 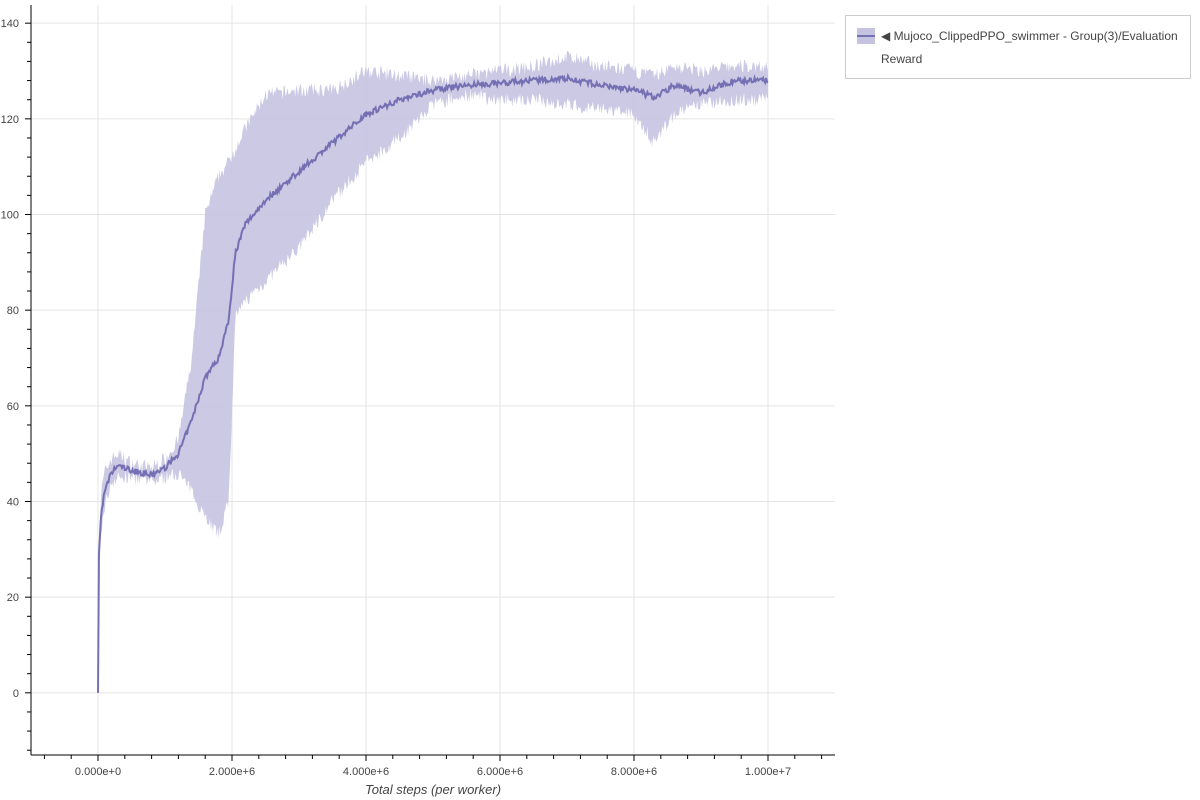 What do you see at coordinates (10, 24) in the screenshot?
I see `y-tick-label: 140` at bounding box center [10, 24].